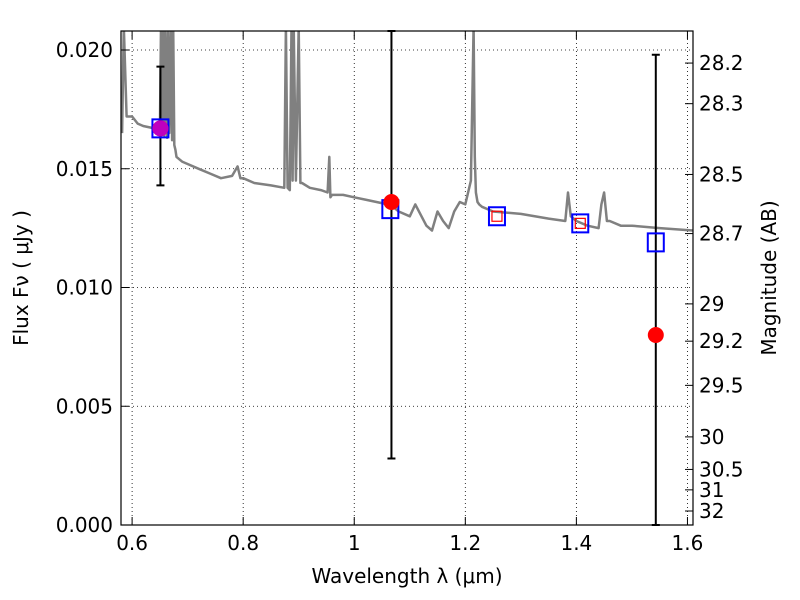 This screenshot has width=800, height=600. I want to click on x-tick-label: 1.2, so click(465, 543).